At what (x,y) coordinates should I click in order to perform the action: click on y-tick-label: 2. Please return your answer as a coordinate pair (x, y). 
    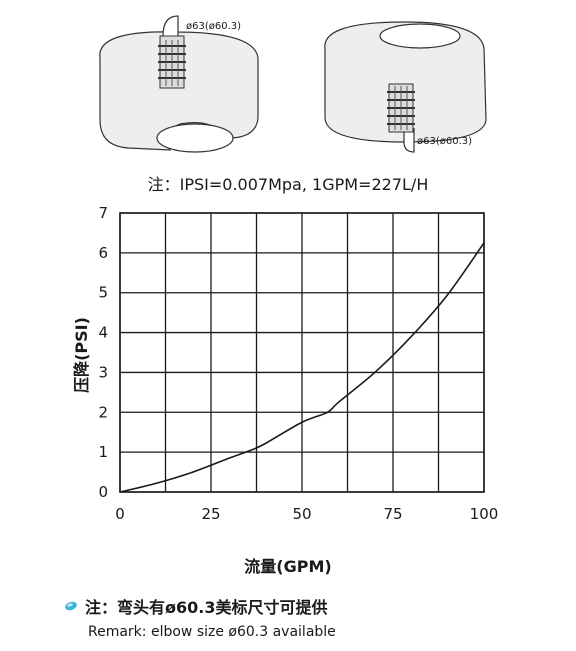
    Looking at the image, I should click on (103, 412).